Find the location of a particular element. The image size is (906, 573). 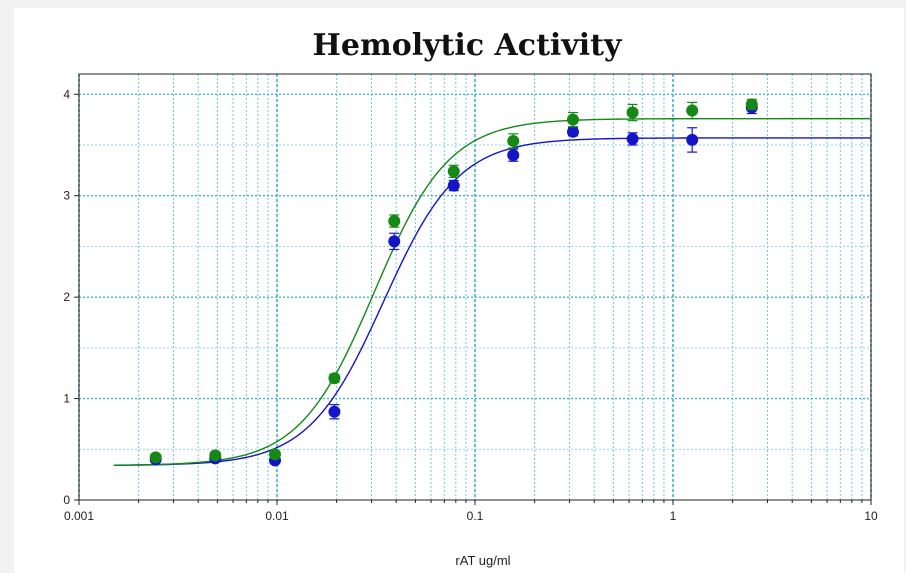

x-tick-label: 0.01 is located at coordinates (277, 516).